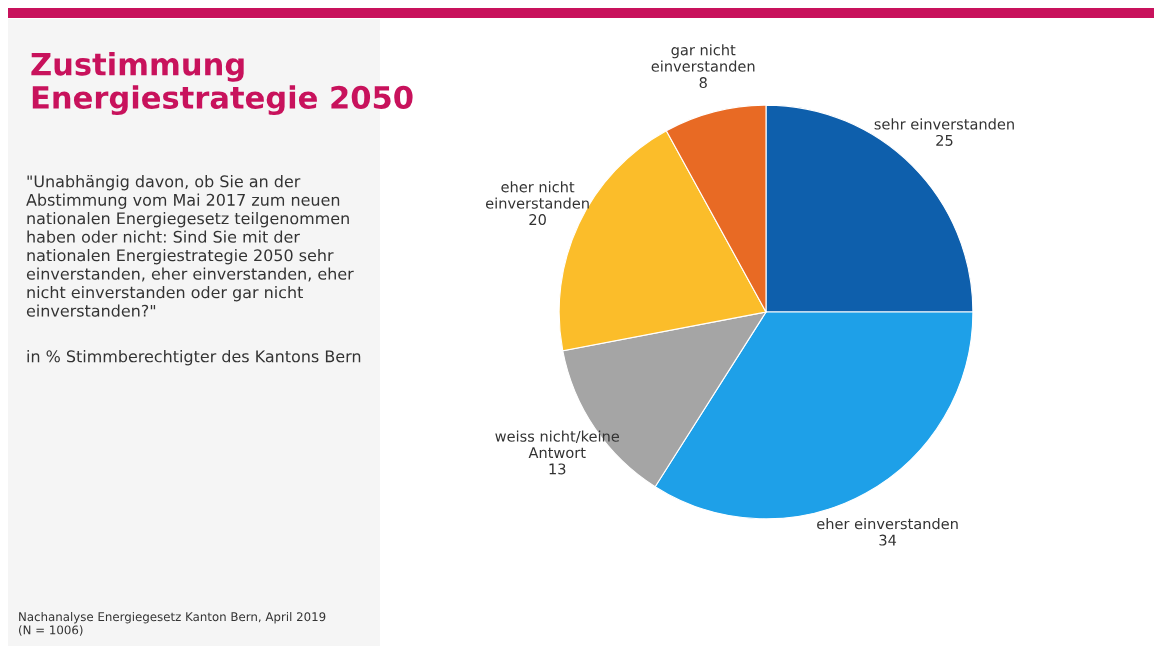  I want to click on text: in % Stimmberechtigter des Kantons Bern, so click(194, 358).